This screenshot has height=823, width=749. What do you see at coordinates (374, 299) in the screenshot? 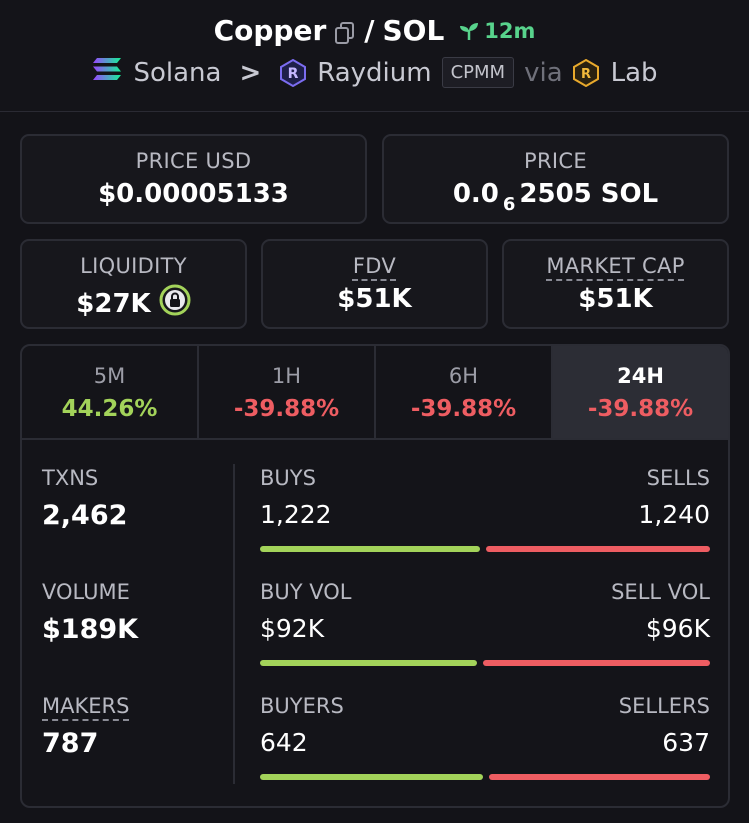
I see `fdv-value: $51K` at bounding box center [374, 299].